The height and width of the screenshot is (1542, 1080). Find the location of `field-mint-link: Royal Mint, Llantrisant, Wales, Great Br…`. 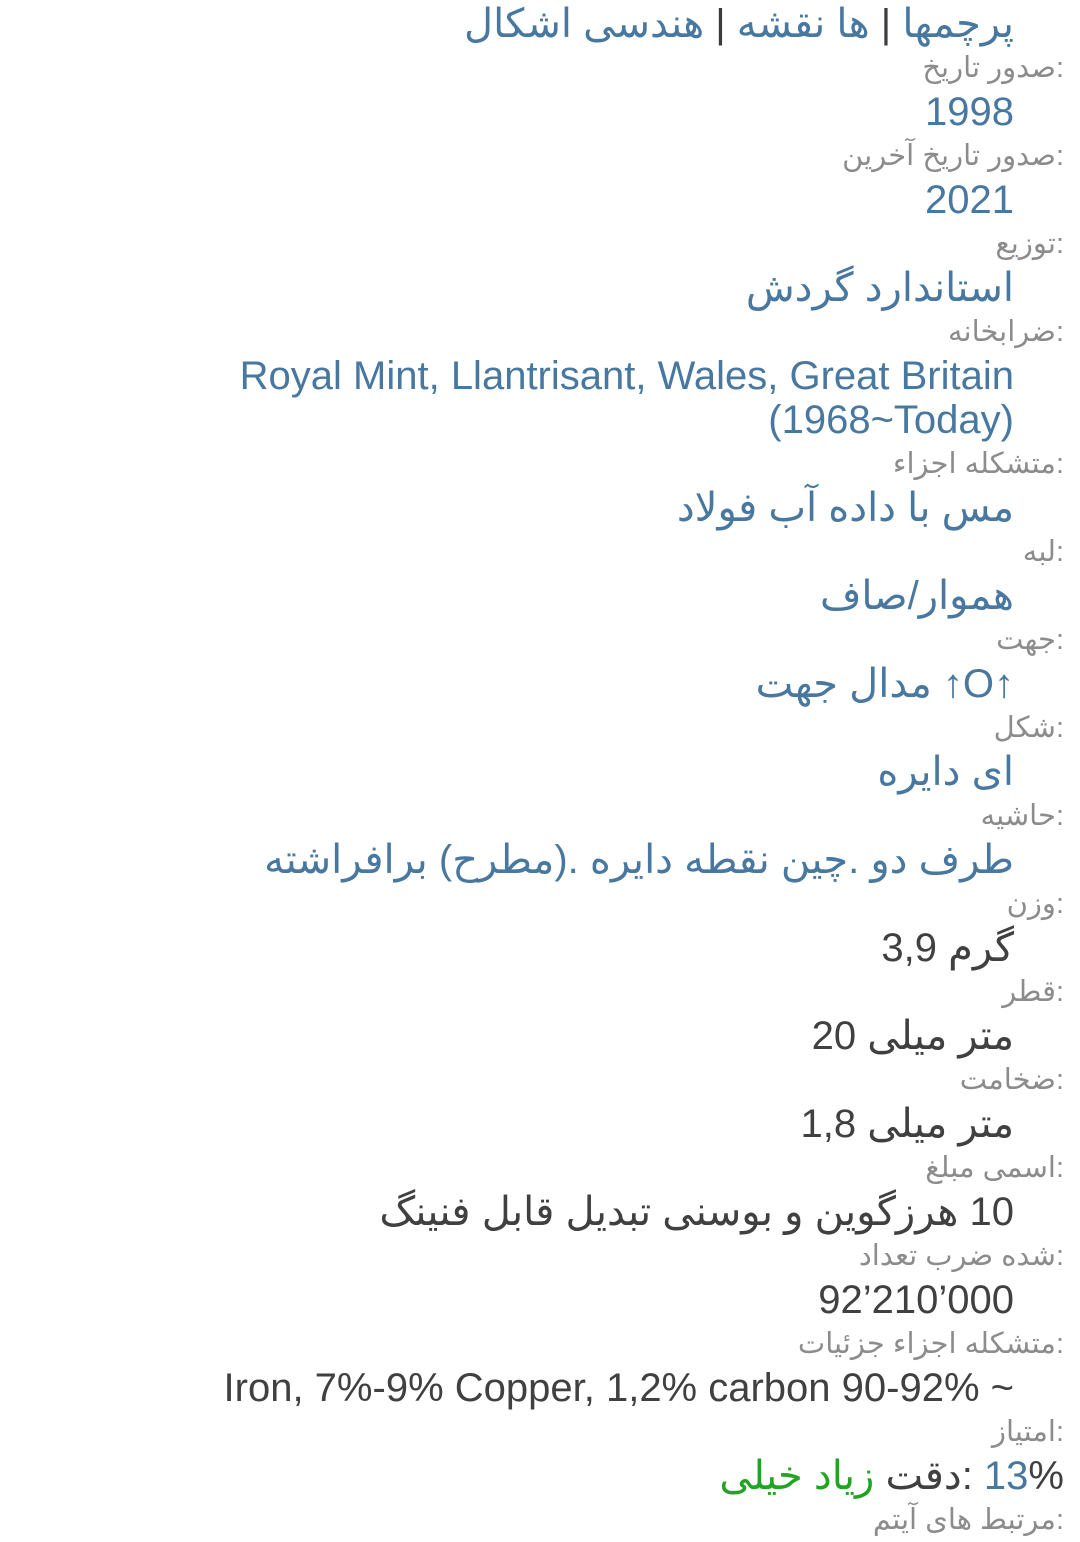

field-mint-link: Royal Mint, Llantrisant, Wales, Great Br… is located at coordinates (626, 398).